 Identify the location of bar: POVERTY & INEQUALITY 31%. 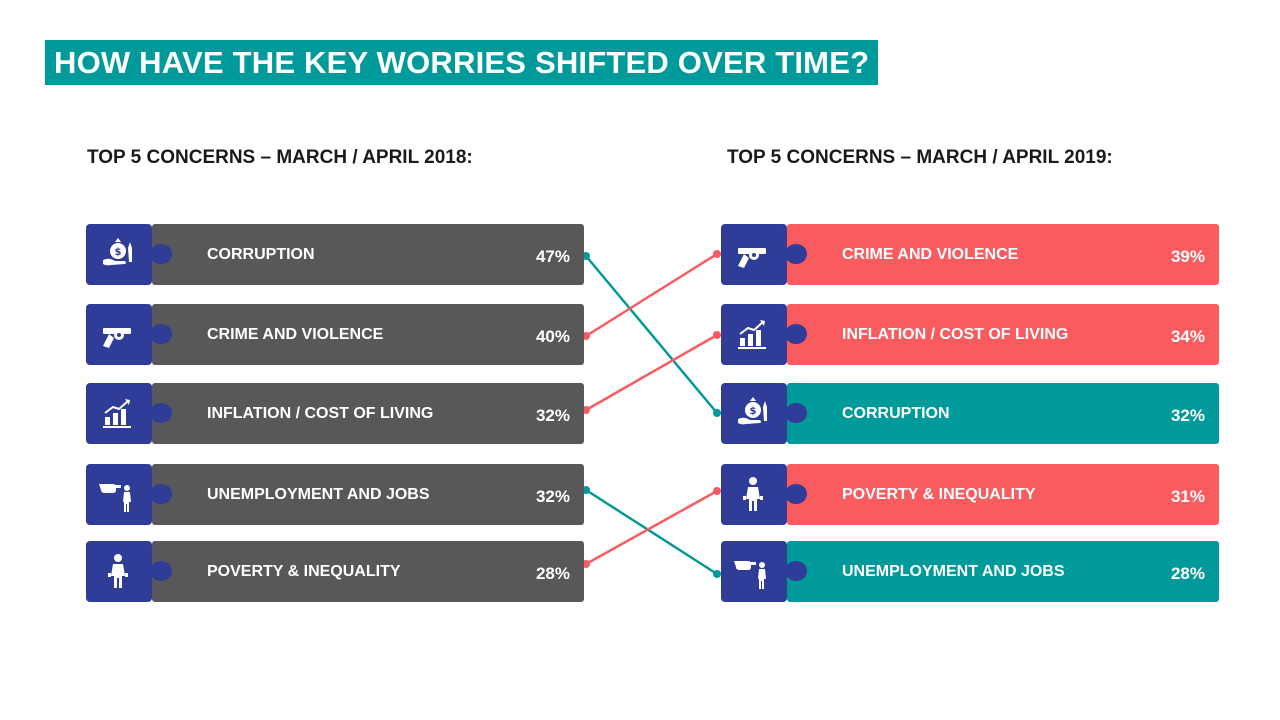
(1002, 494).